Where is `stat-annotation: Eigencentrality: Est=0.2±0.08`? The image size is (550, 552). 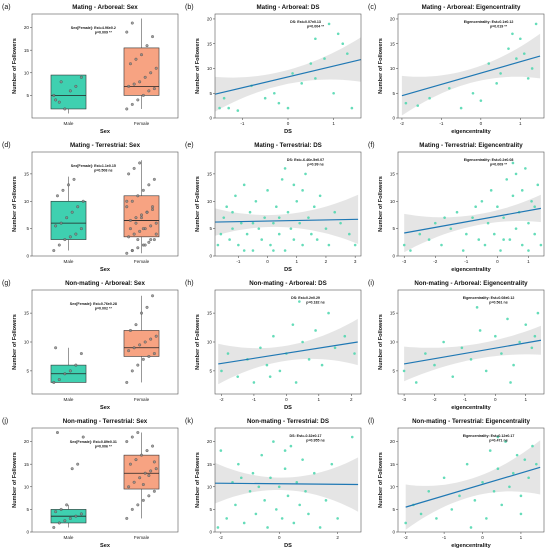
stat-annotation: Eigencentrality: Est=0.2±0.08 is located at coordinates (489, 160).